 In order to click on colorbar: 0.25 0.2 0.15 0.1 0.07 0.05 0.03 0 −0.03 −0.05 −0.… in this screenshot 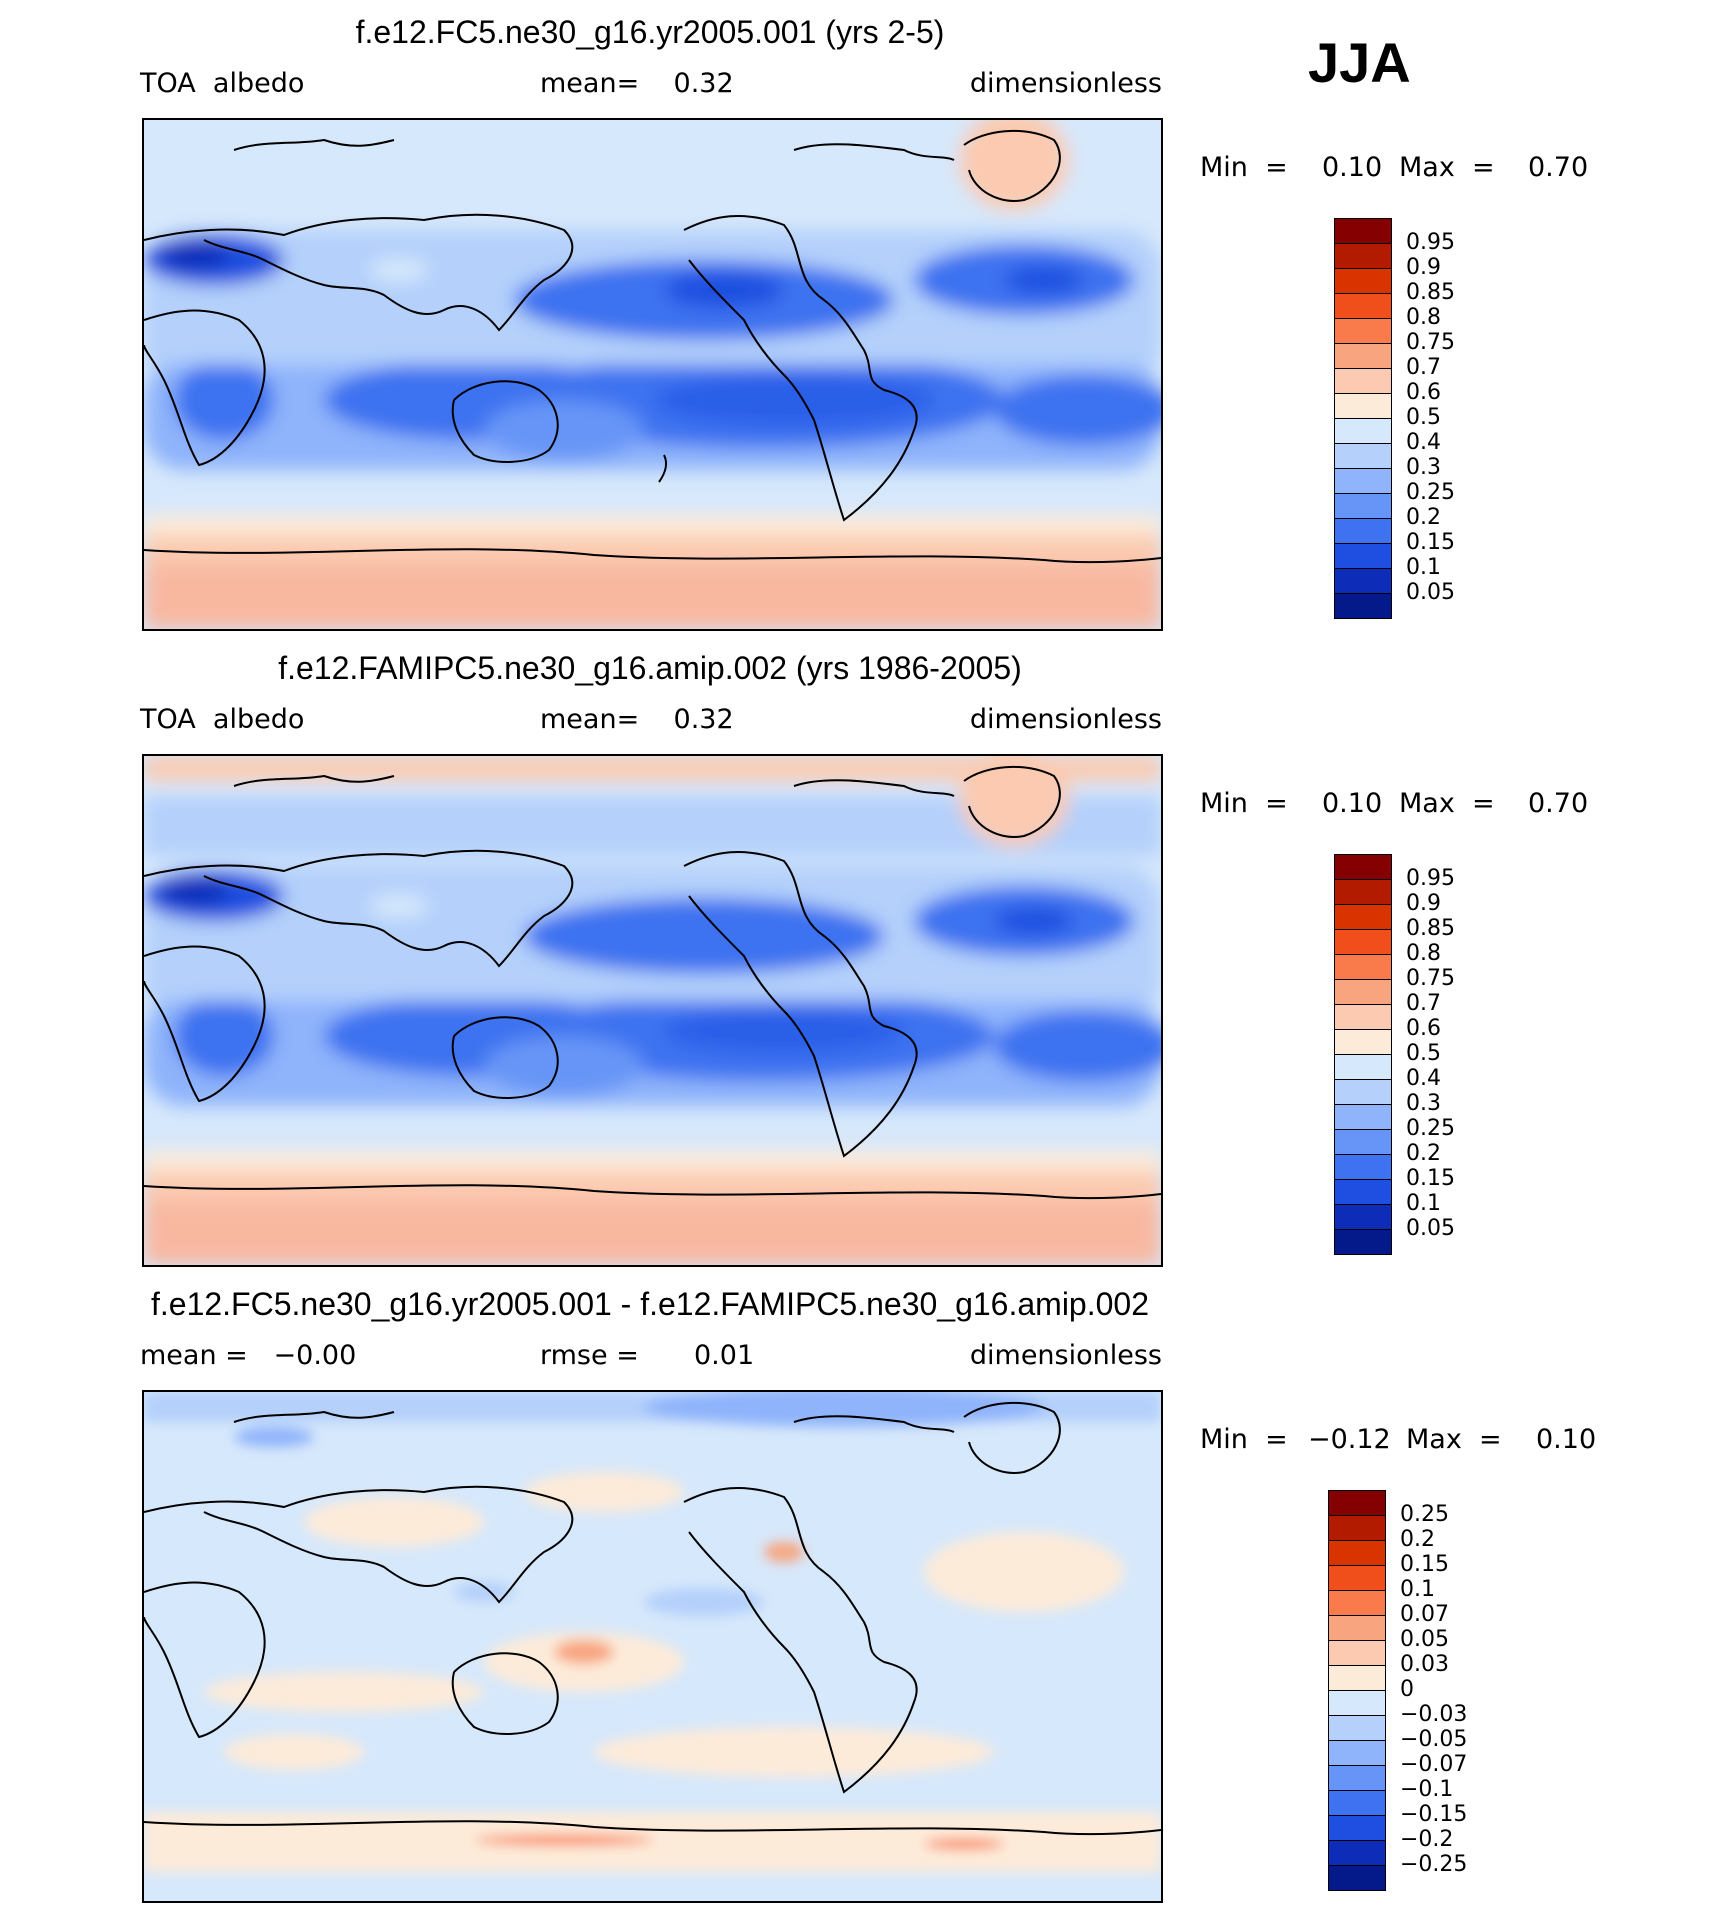, I will do `click(1397, 1691)`.